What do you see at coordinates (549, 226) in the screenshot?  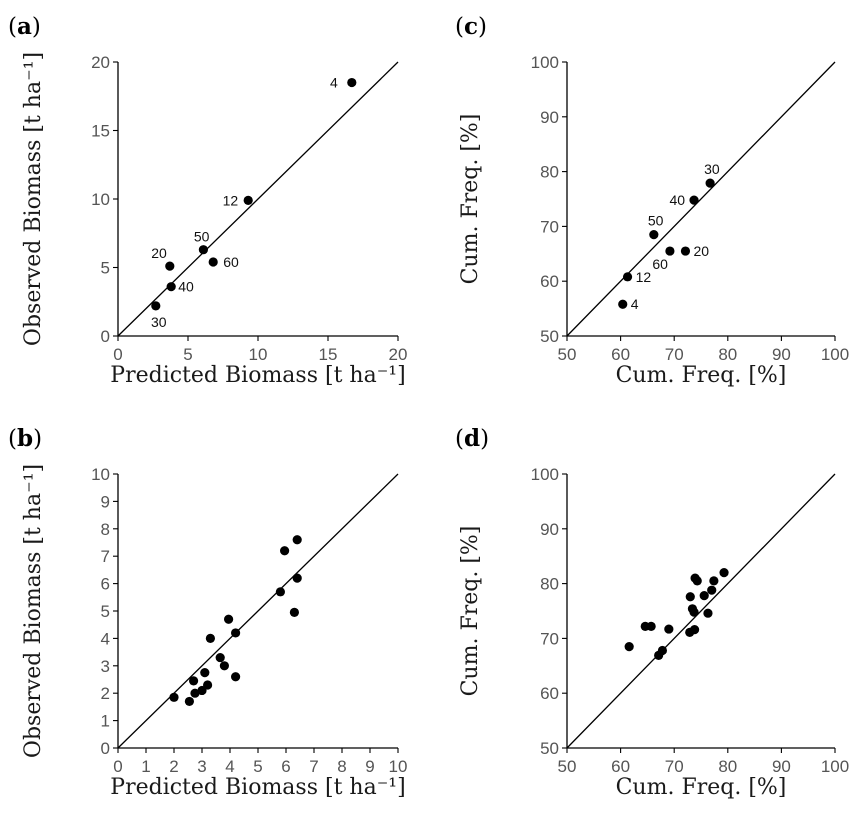 I see `y-tick-label: 70` at bounding box center [549, 226].